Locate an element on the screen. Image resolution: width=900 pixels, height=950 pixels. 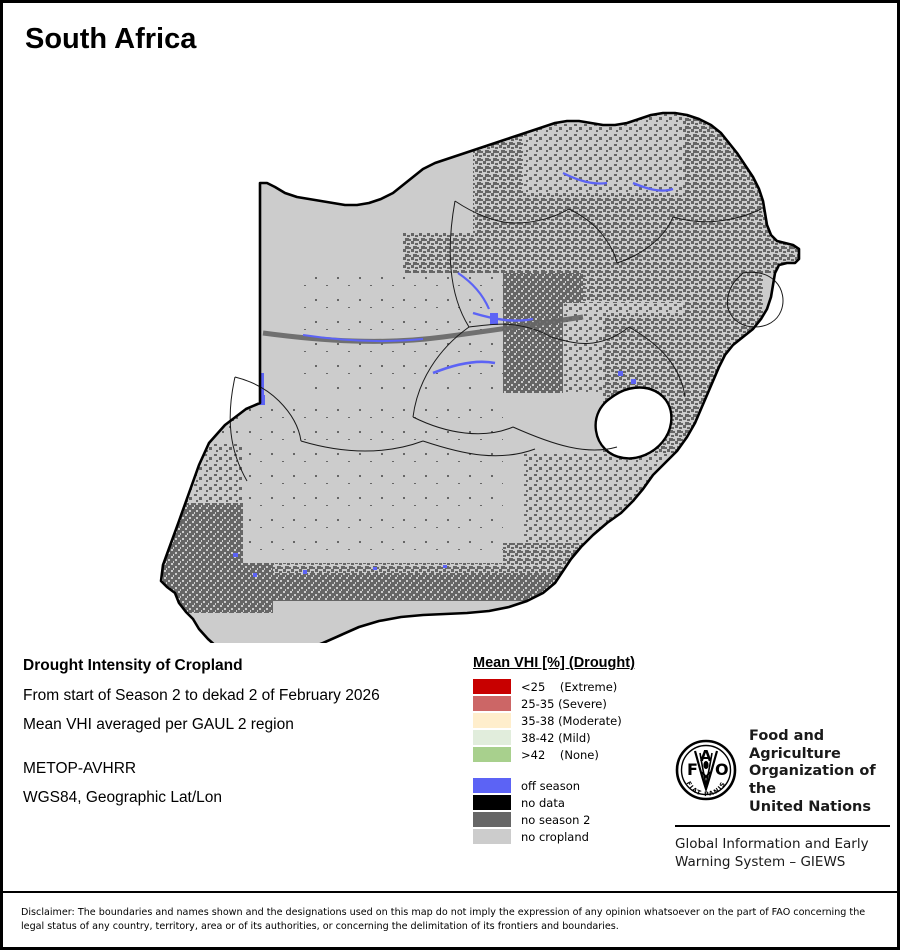
admin-line-freestate-s is located at coordinates (463, 425).